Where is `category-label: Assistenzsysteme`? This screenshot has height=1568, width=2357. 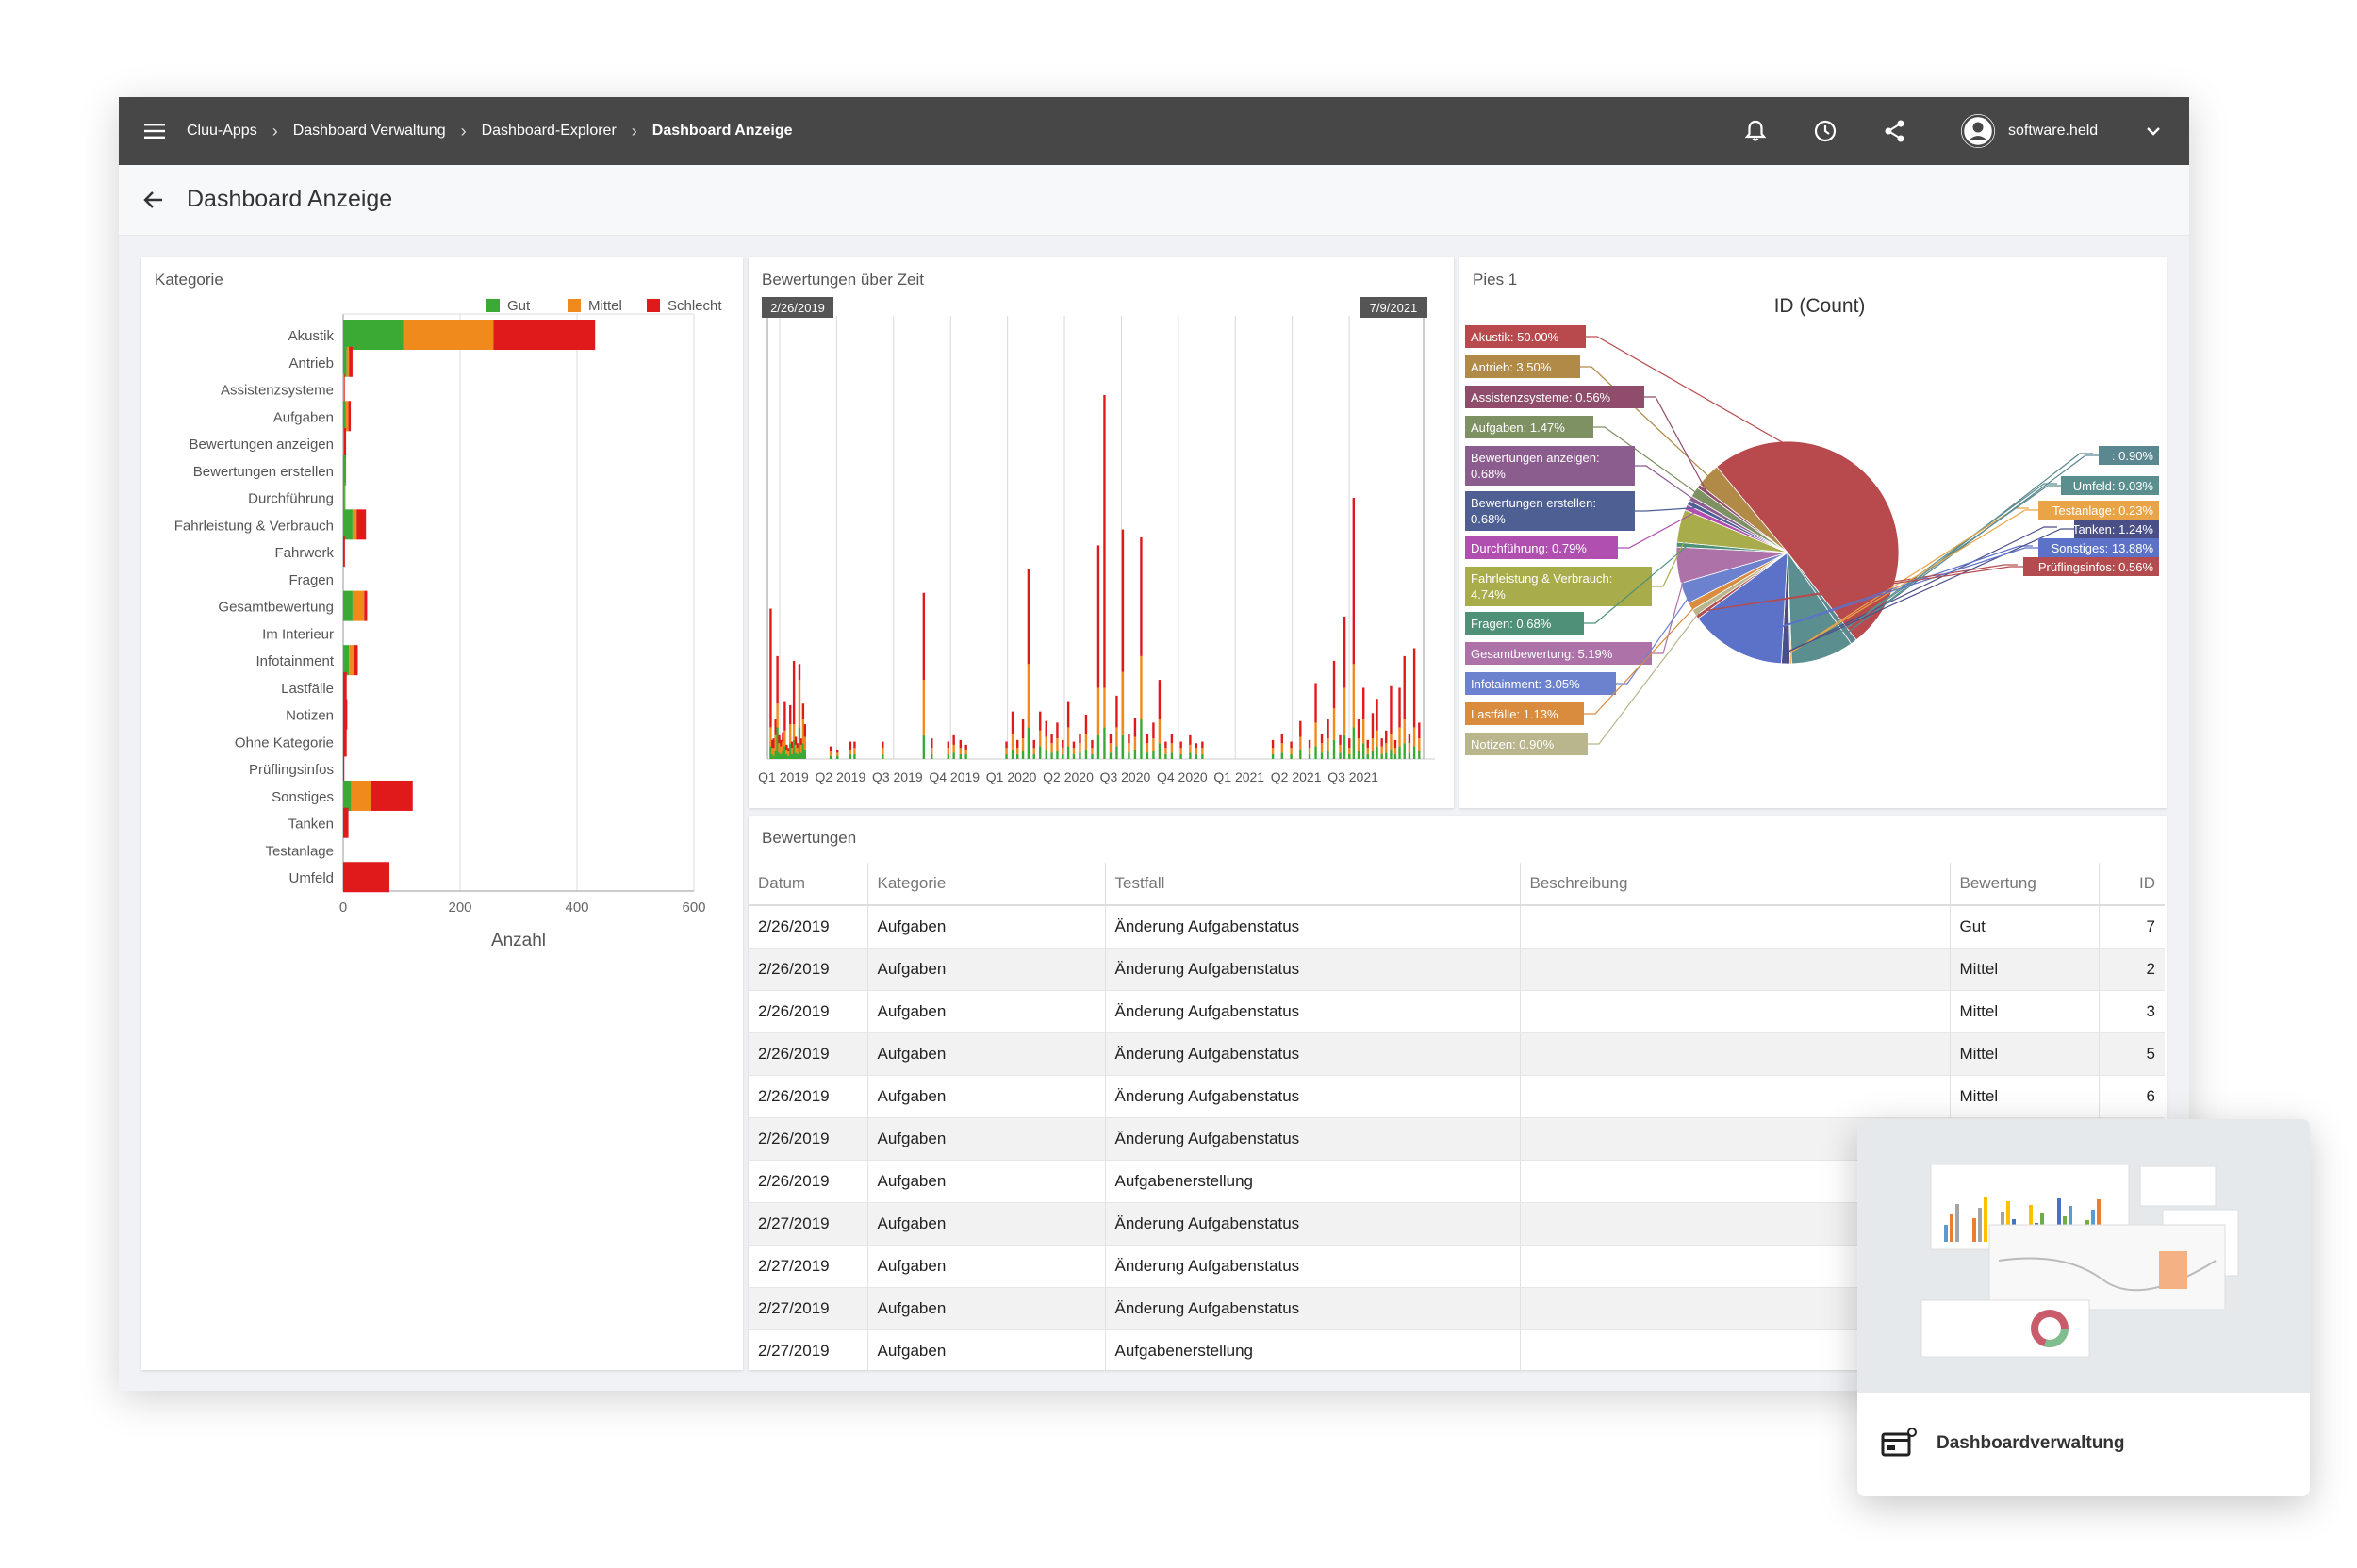 category-label: Assistenzsysteme is located at coordinates (277, 391).